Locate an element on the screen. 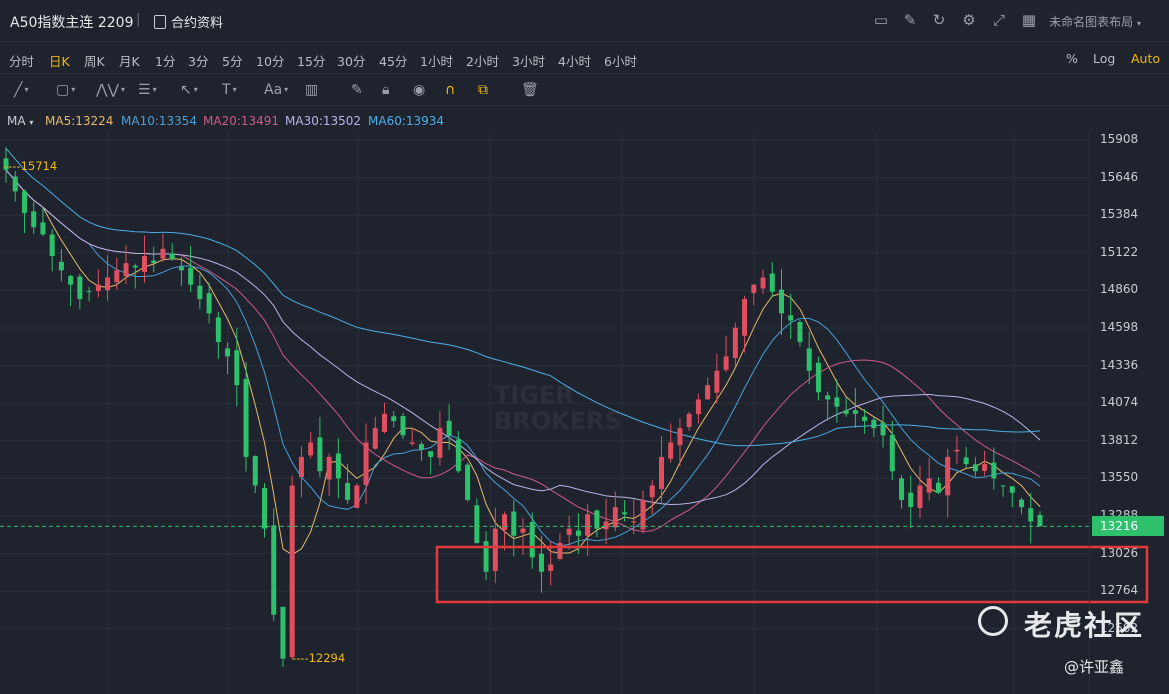 The image size is (1169, 694). draw-icon: ✎ is located at coordinates (910, 20).